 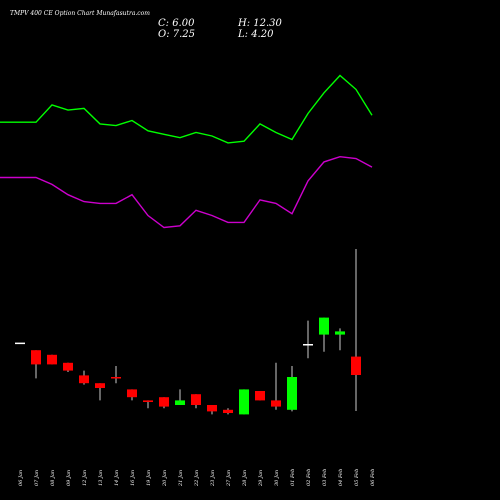 What do you see at coordinates (165, 478) in the screenshot?
I see `x-tick-label: 20 Jan` at bounding box center [165, 478].